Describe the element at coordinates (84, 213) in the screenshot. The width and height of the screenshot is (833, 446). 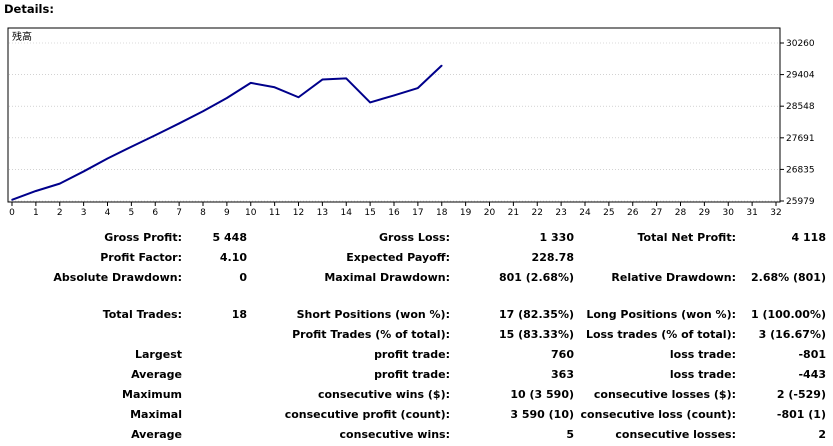
I see `x-tick-label: 3` at that location.